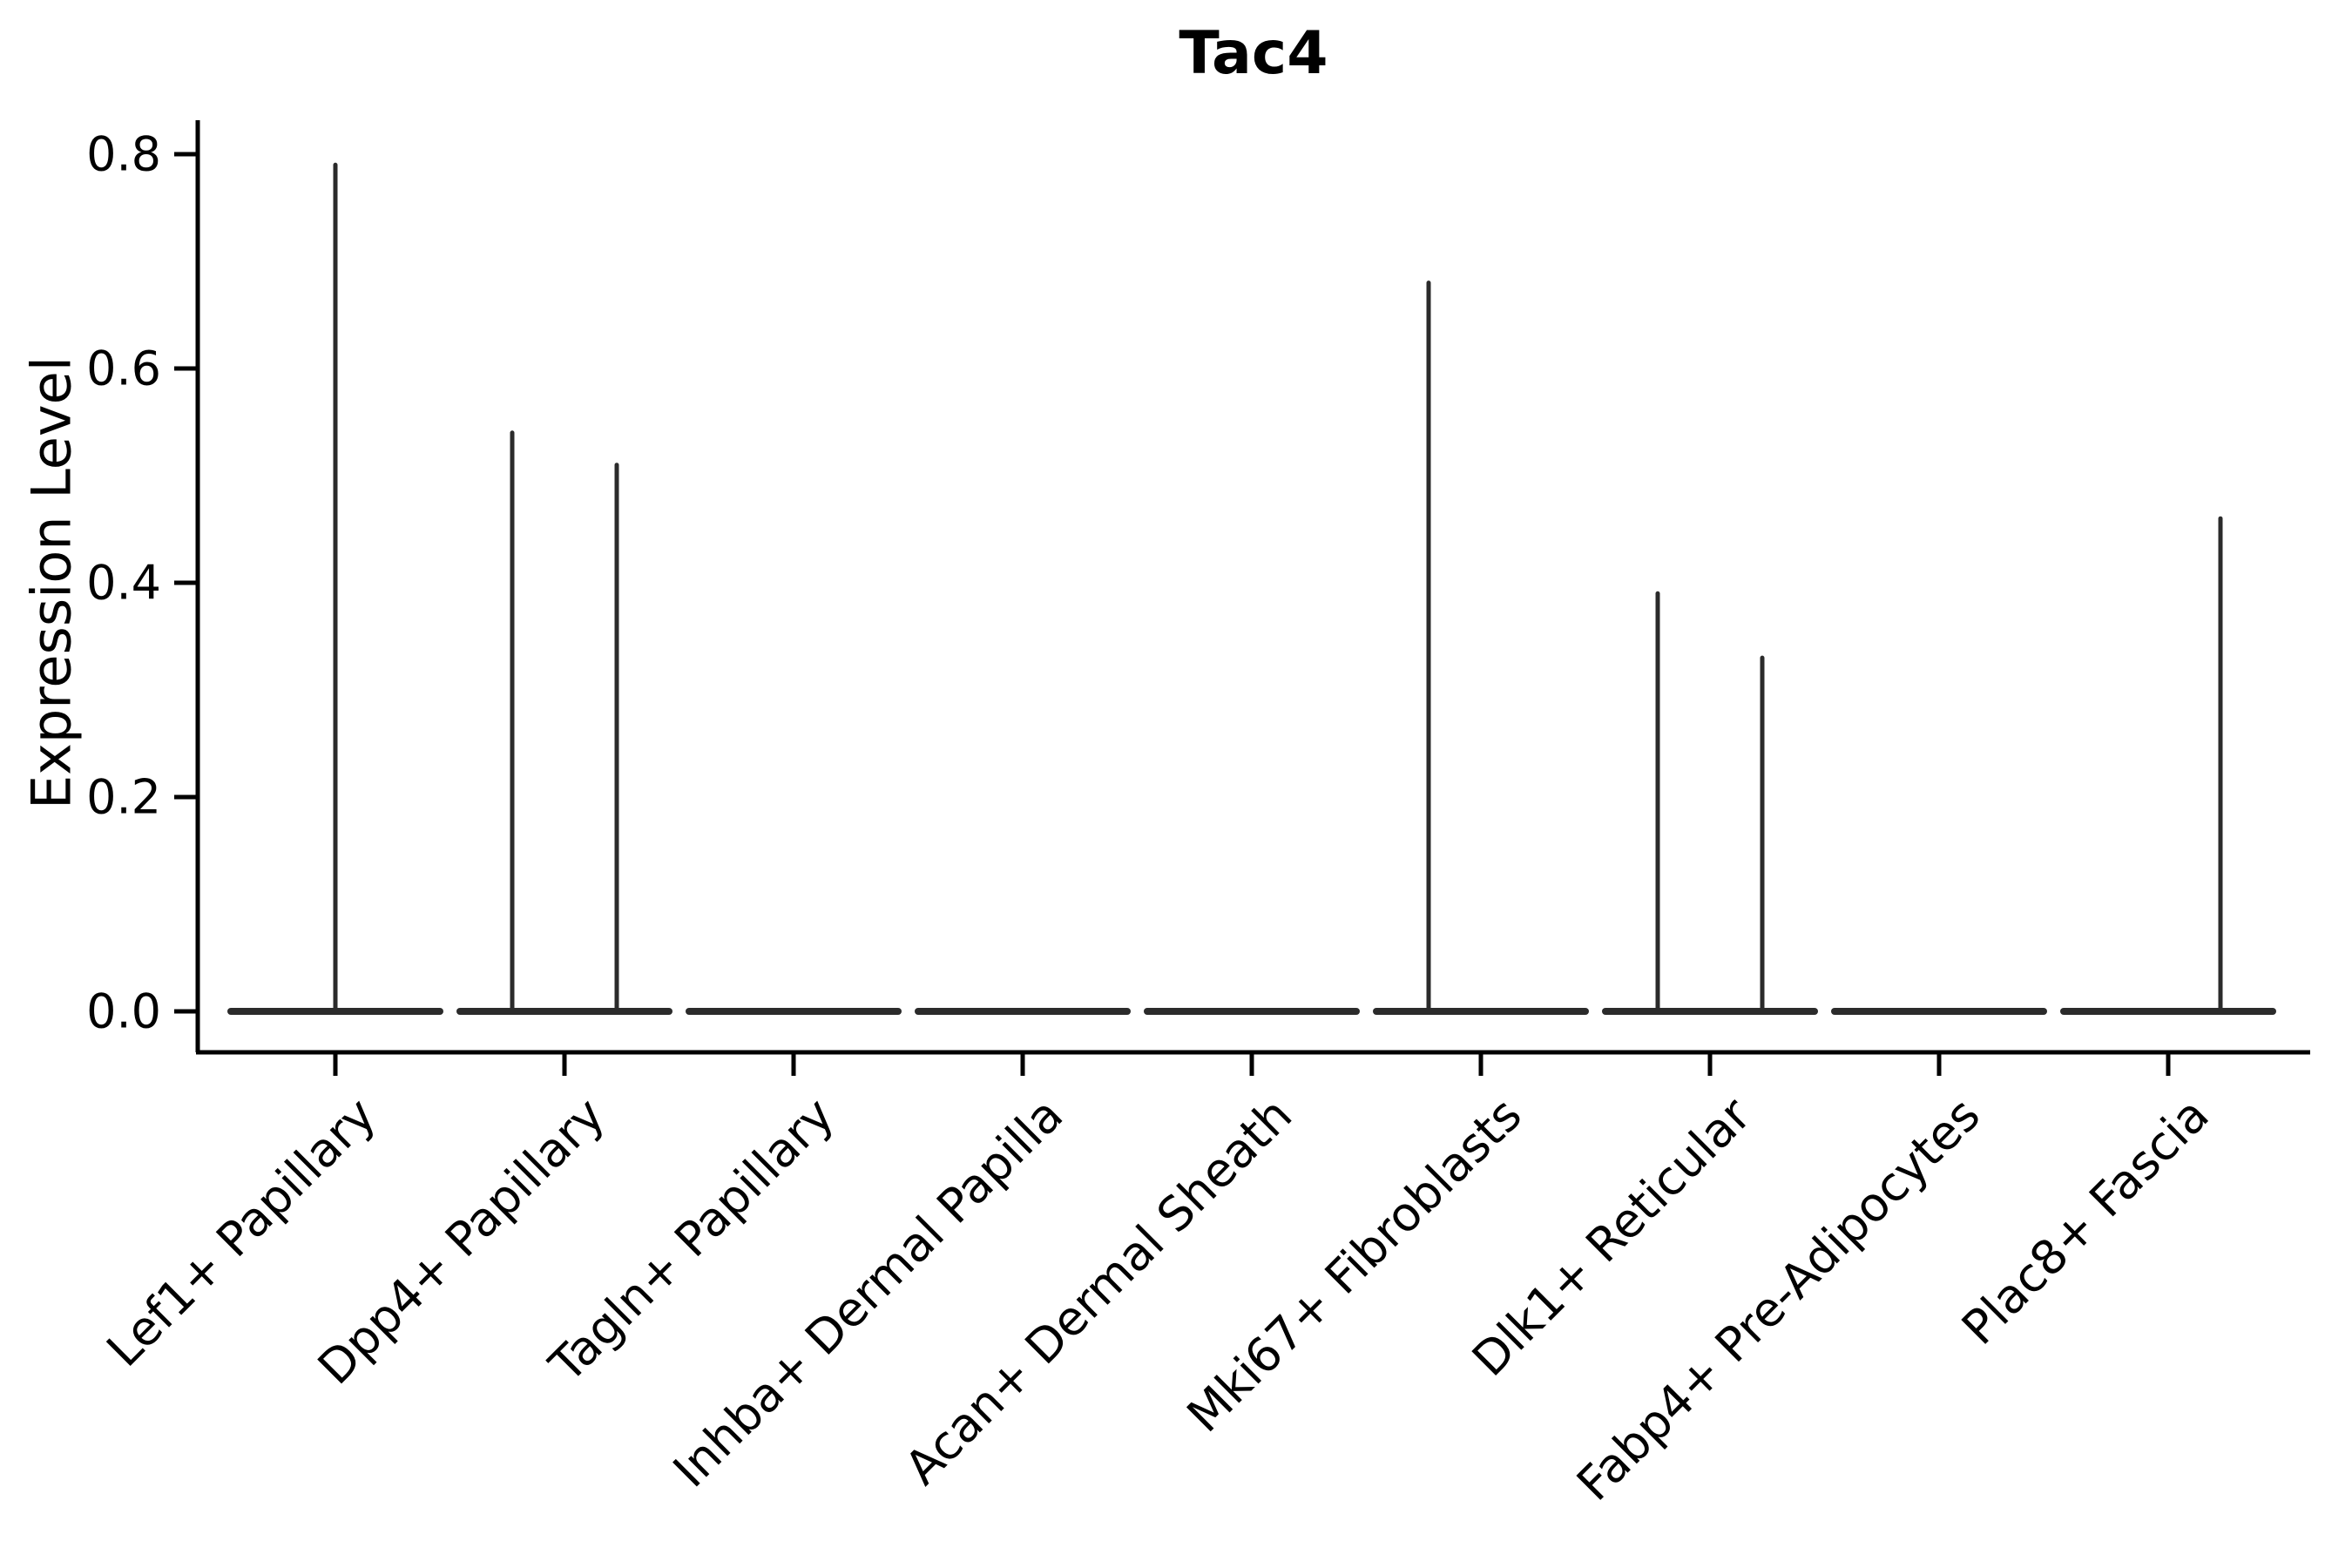 The height and width of the screenshot is (1568, 2352). What do you see at coordinates (124, 154) in the screenshot?
I see `y-tick-label: 0.8` at bounding box center [124, 154].